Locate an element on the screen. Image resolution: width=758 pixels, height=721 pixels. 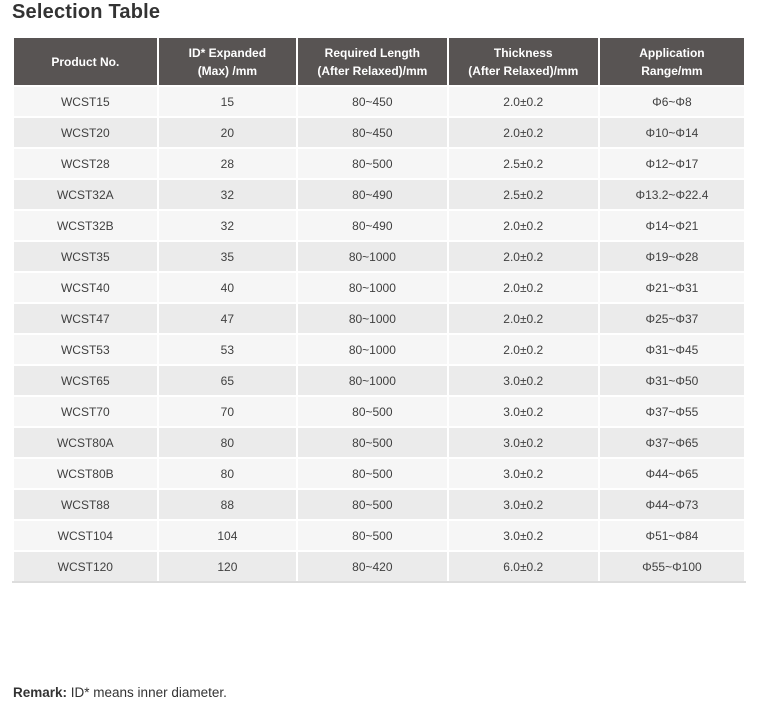
table-cell: WCST70 is located at coordinates (85, 411).